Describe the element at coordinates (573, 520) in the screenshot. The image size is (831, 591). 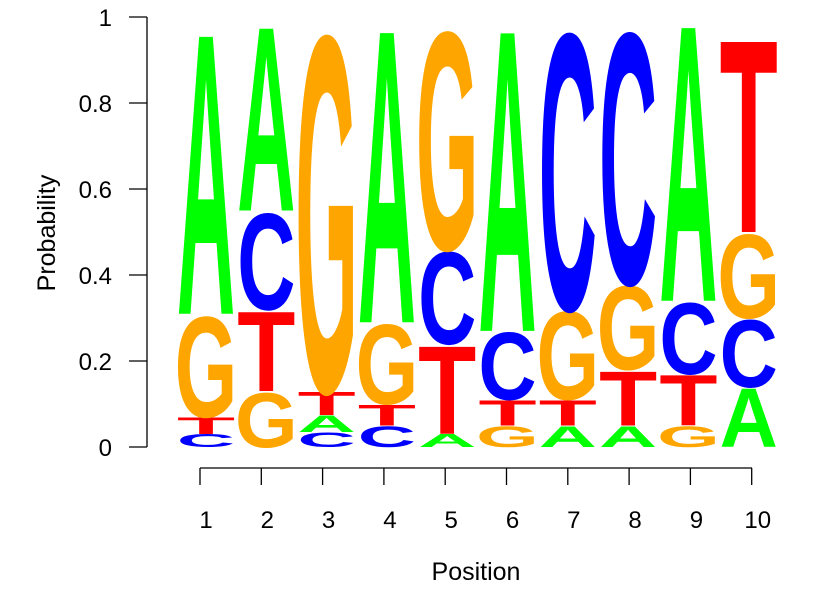
I see `x-tick-label: 7` at that location.